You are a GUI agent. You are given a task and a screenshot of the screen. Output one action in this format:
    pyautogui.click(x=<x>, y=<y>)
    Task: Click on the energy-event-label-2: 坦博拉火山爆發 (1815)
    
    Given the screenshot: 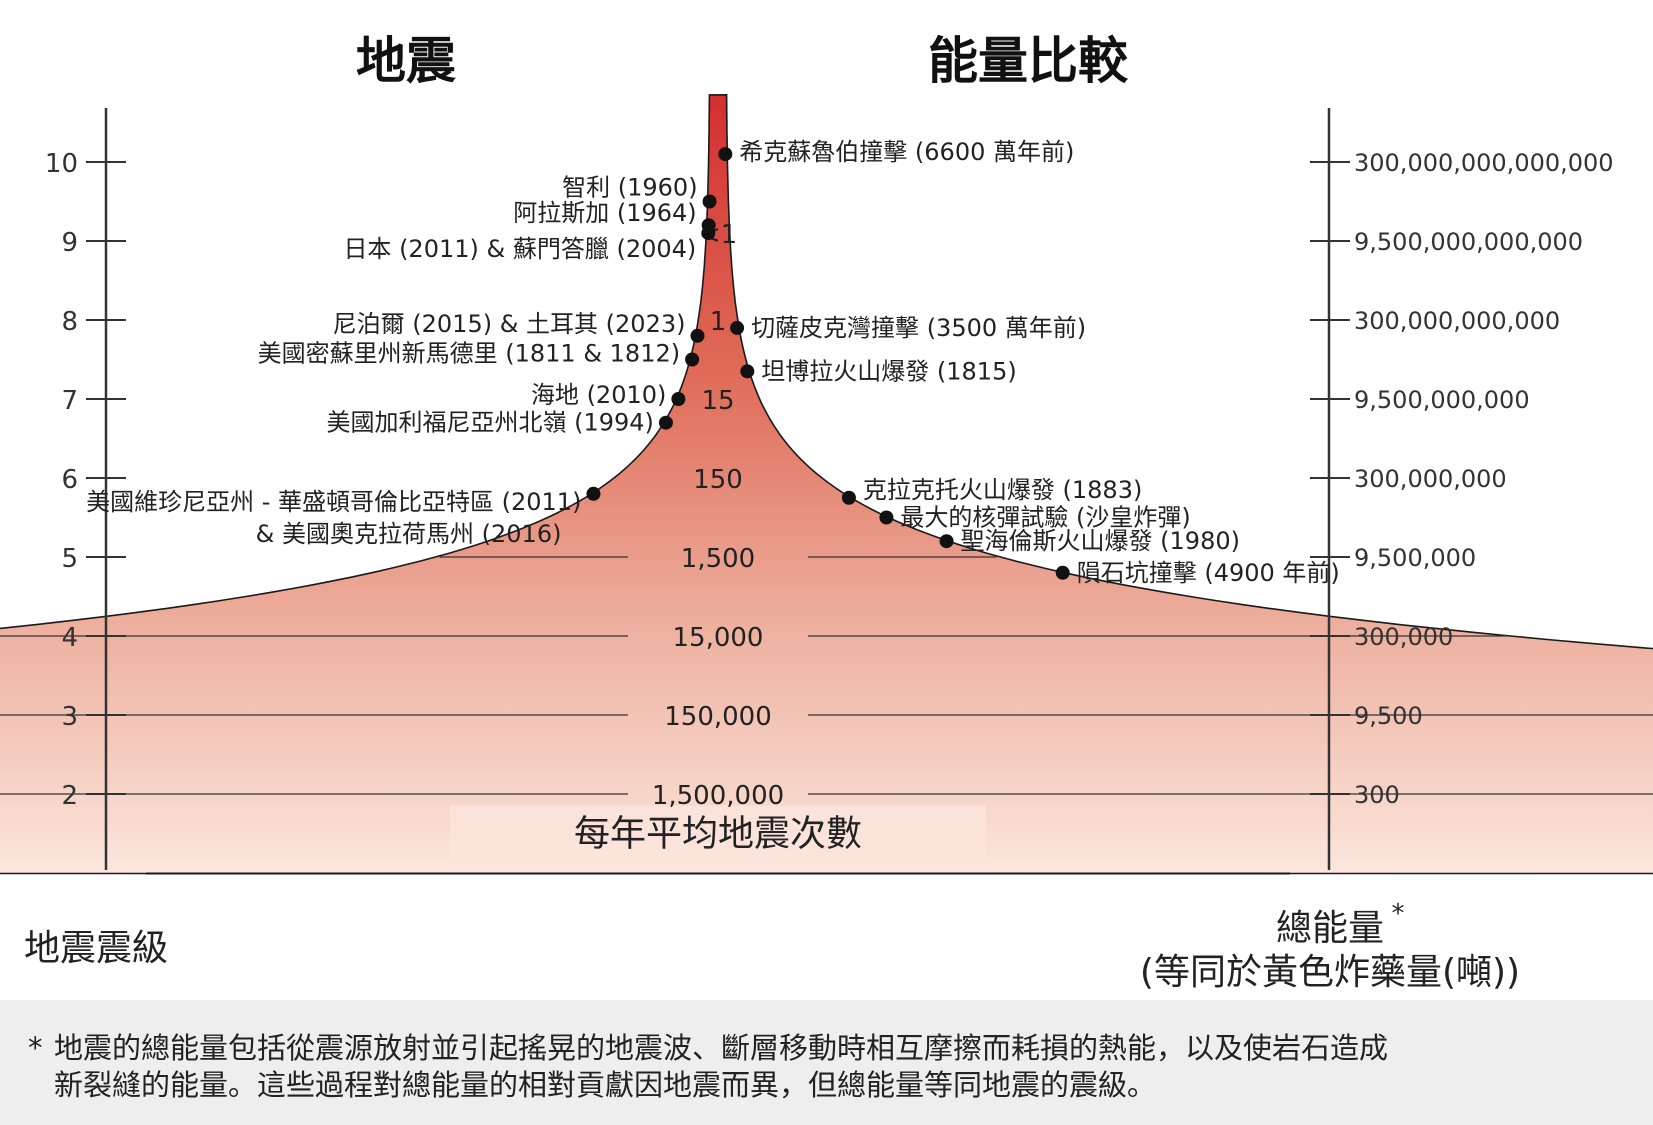 What is the action you would take?
    pyautogui.click(x=888, y=371)
    